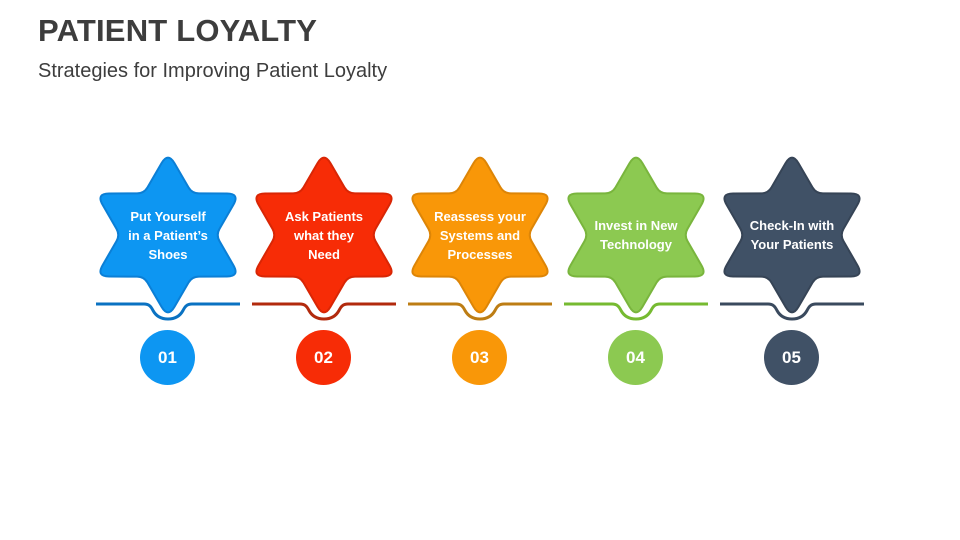 This screenshot has width=960, height=540. I want to click on strategy-label-2: Ask Patients what they Need, so click(324, 235).